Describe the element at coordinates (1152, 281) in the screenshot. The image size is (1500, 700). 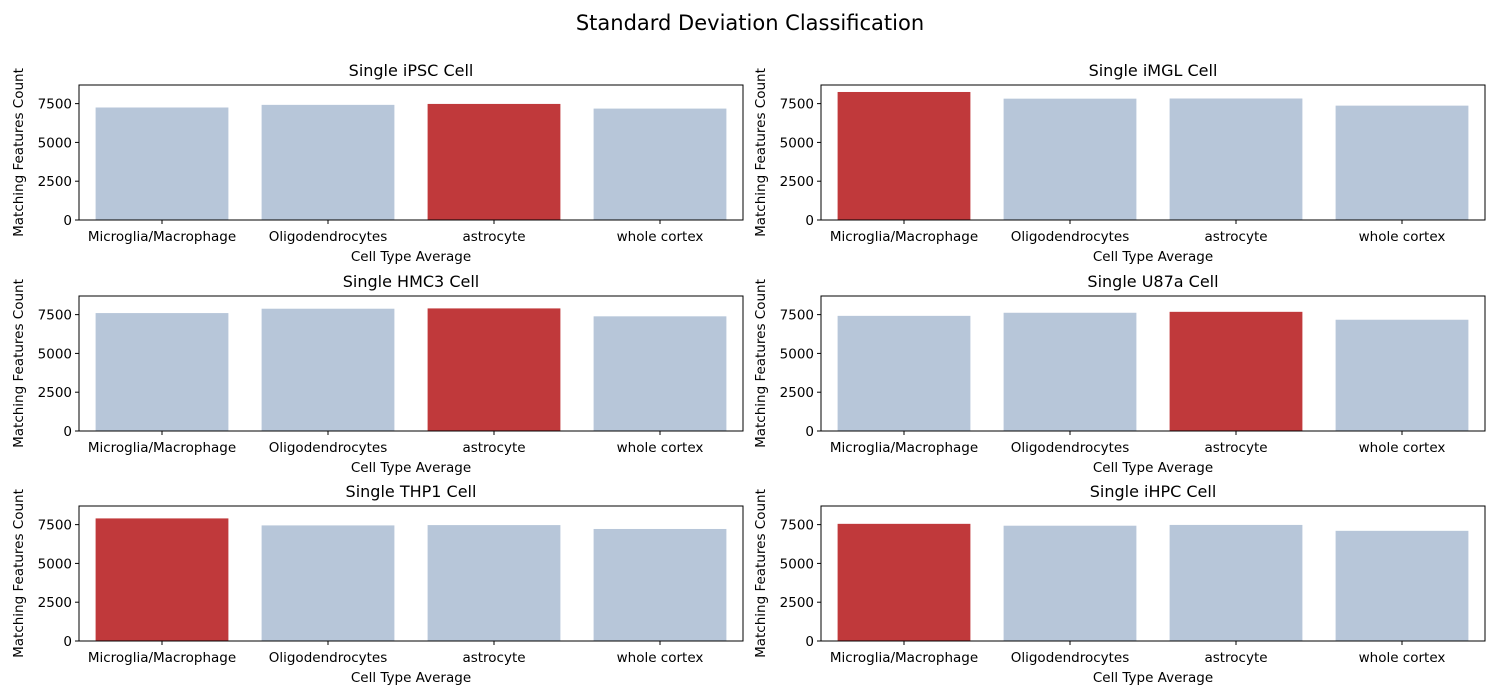
I see `subplot-title: Single U87a Cell` at that location.